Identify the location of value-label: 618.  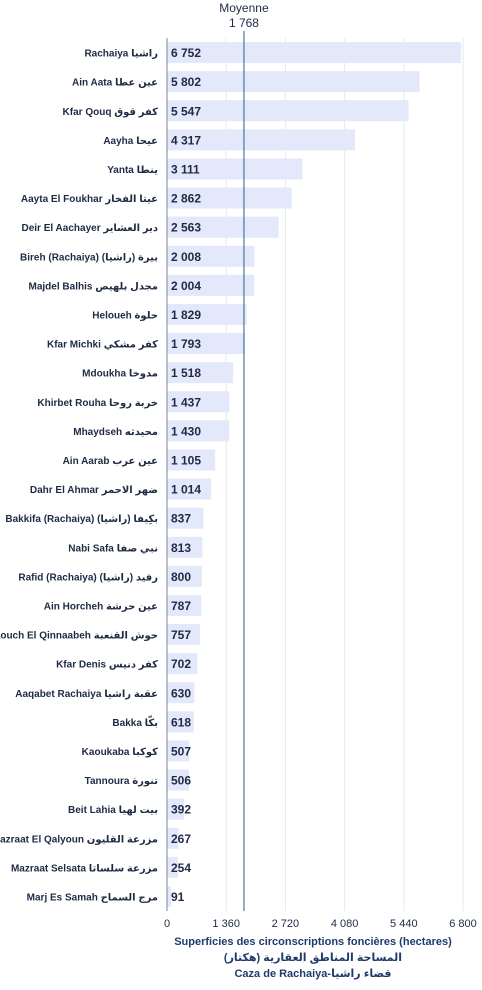
(181, 722).